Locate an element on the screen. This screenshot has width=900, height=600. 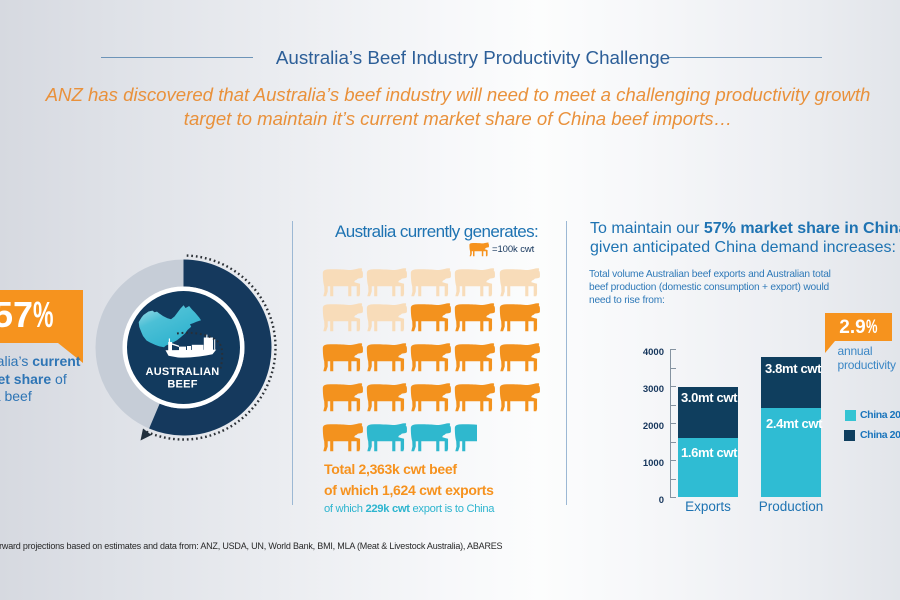
svg-text: BEEF is located at coordinates (182, 385).